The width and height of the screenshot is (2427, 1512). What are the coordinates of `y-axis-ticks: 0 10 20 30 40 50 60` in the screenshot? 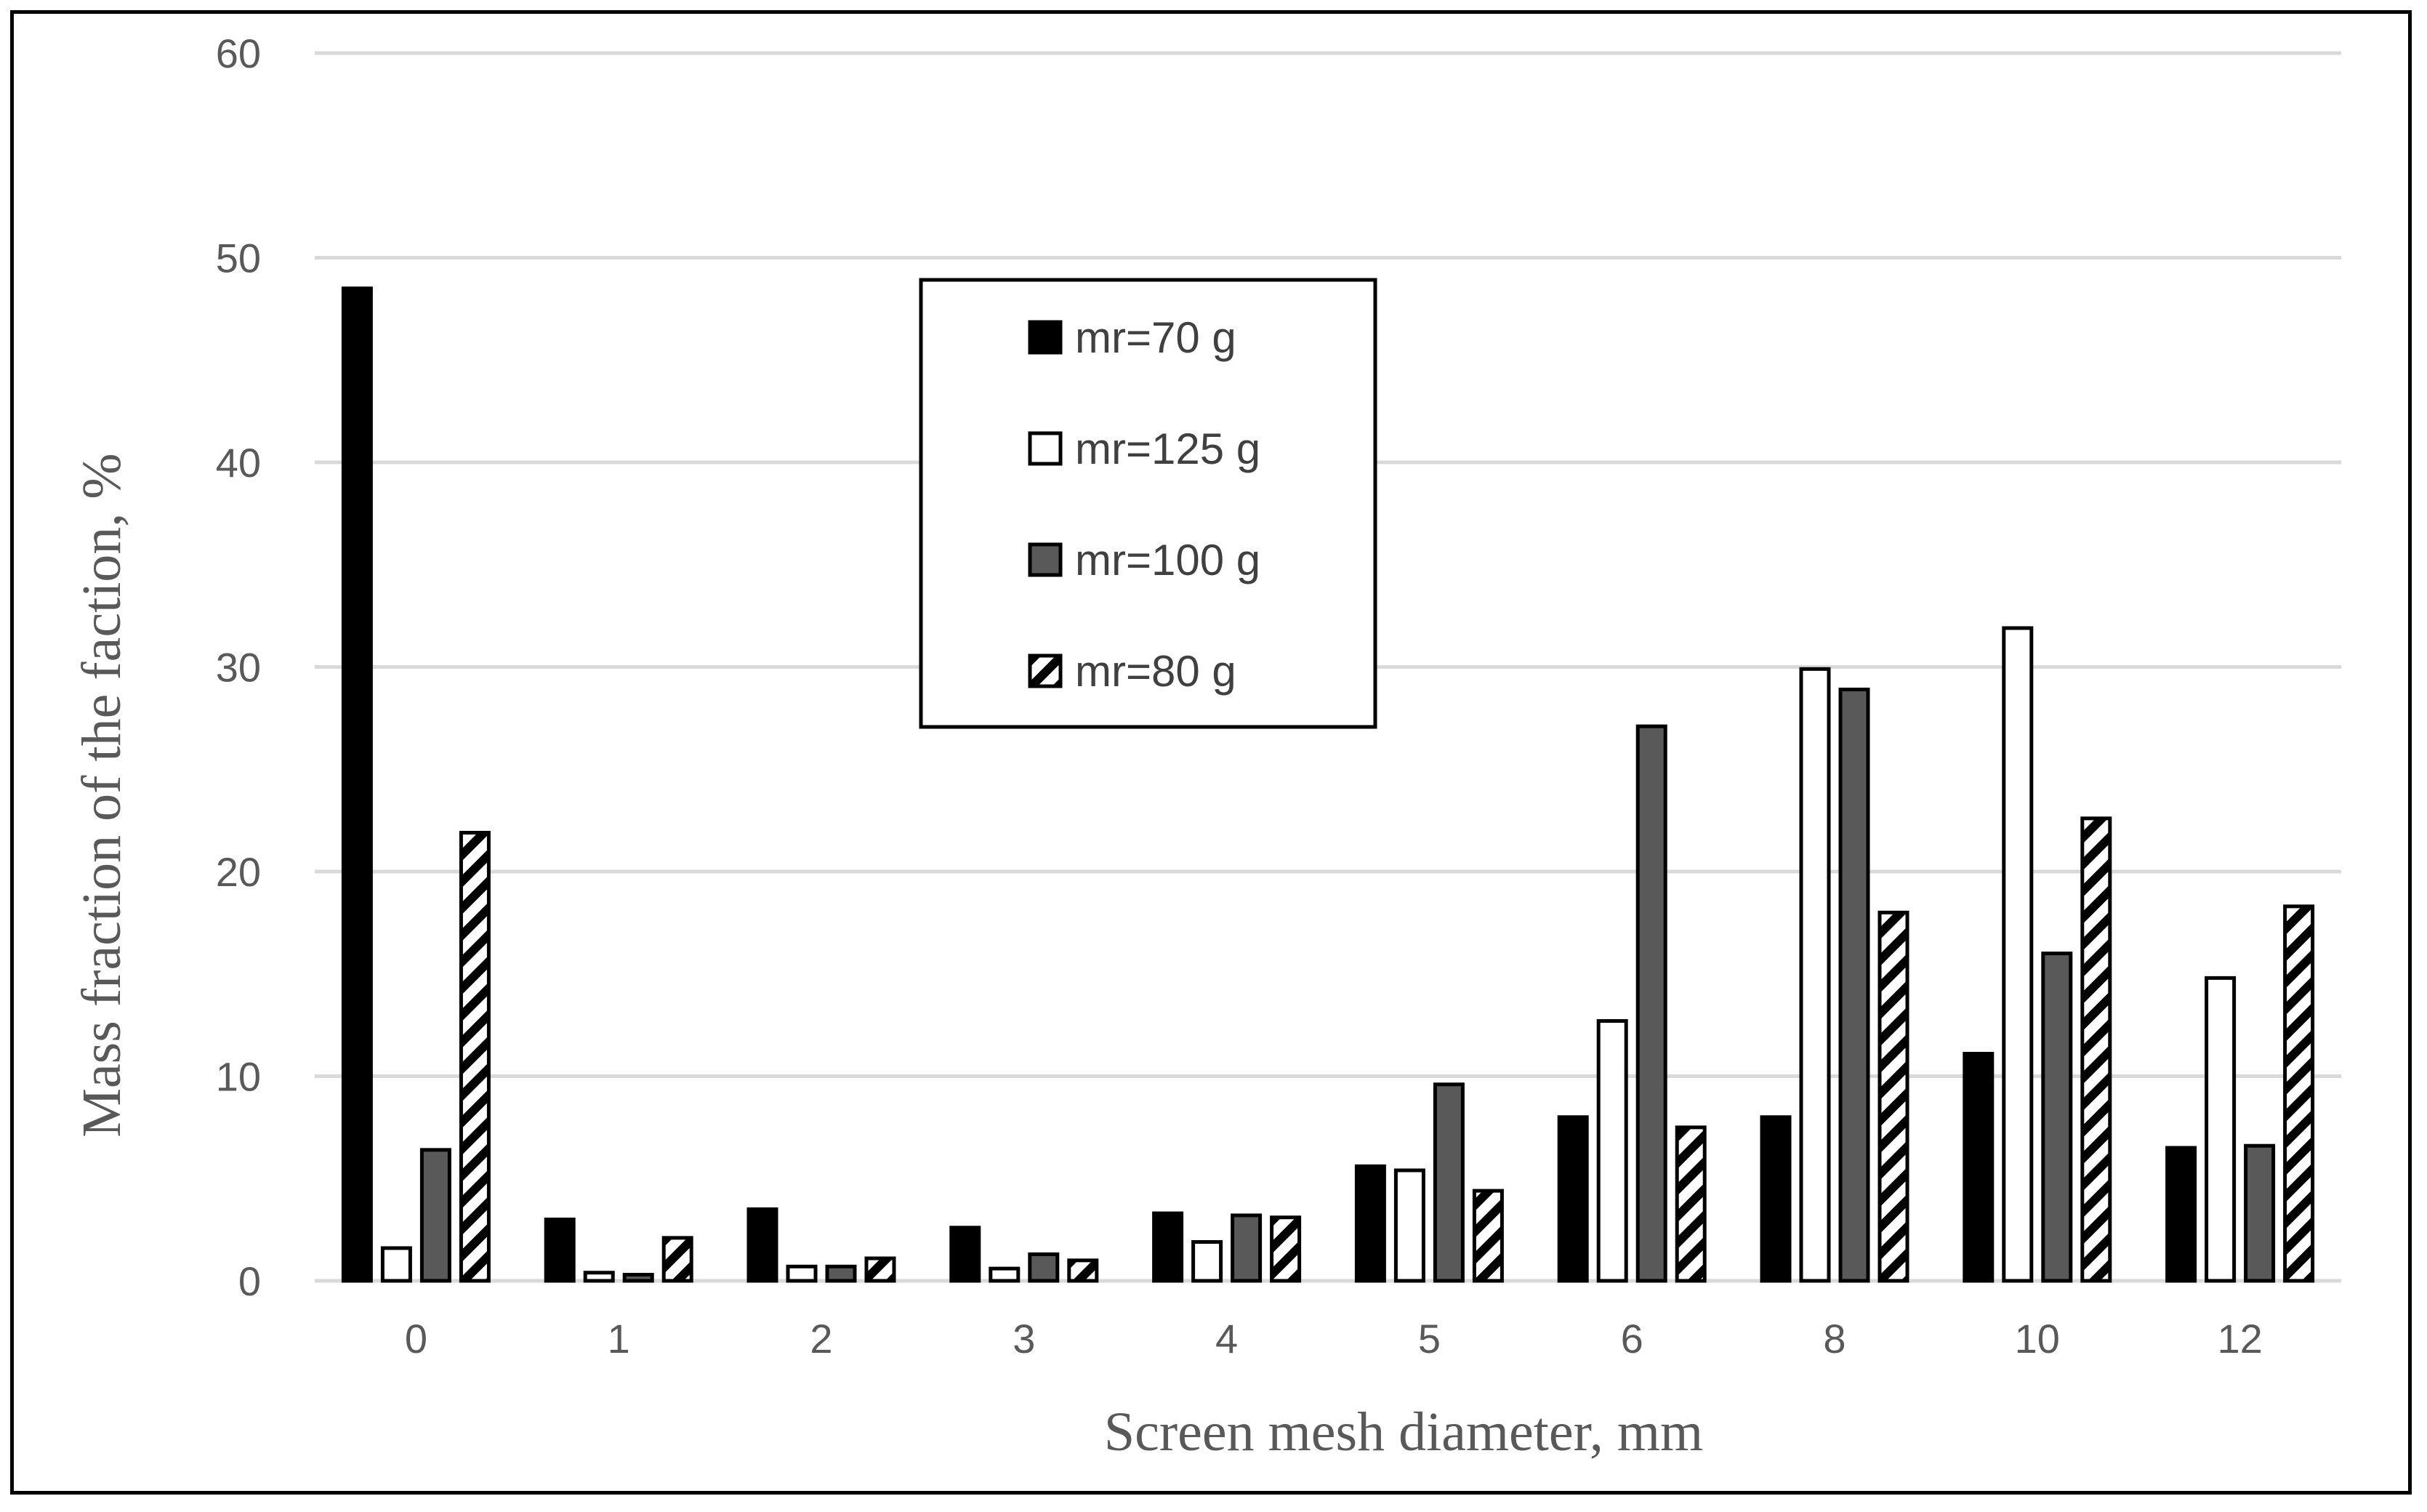 It's located at (238, 667).